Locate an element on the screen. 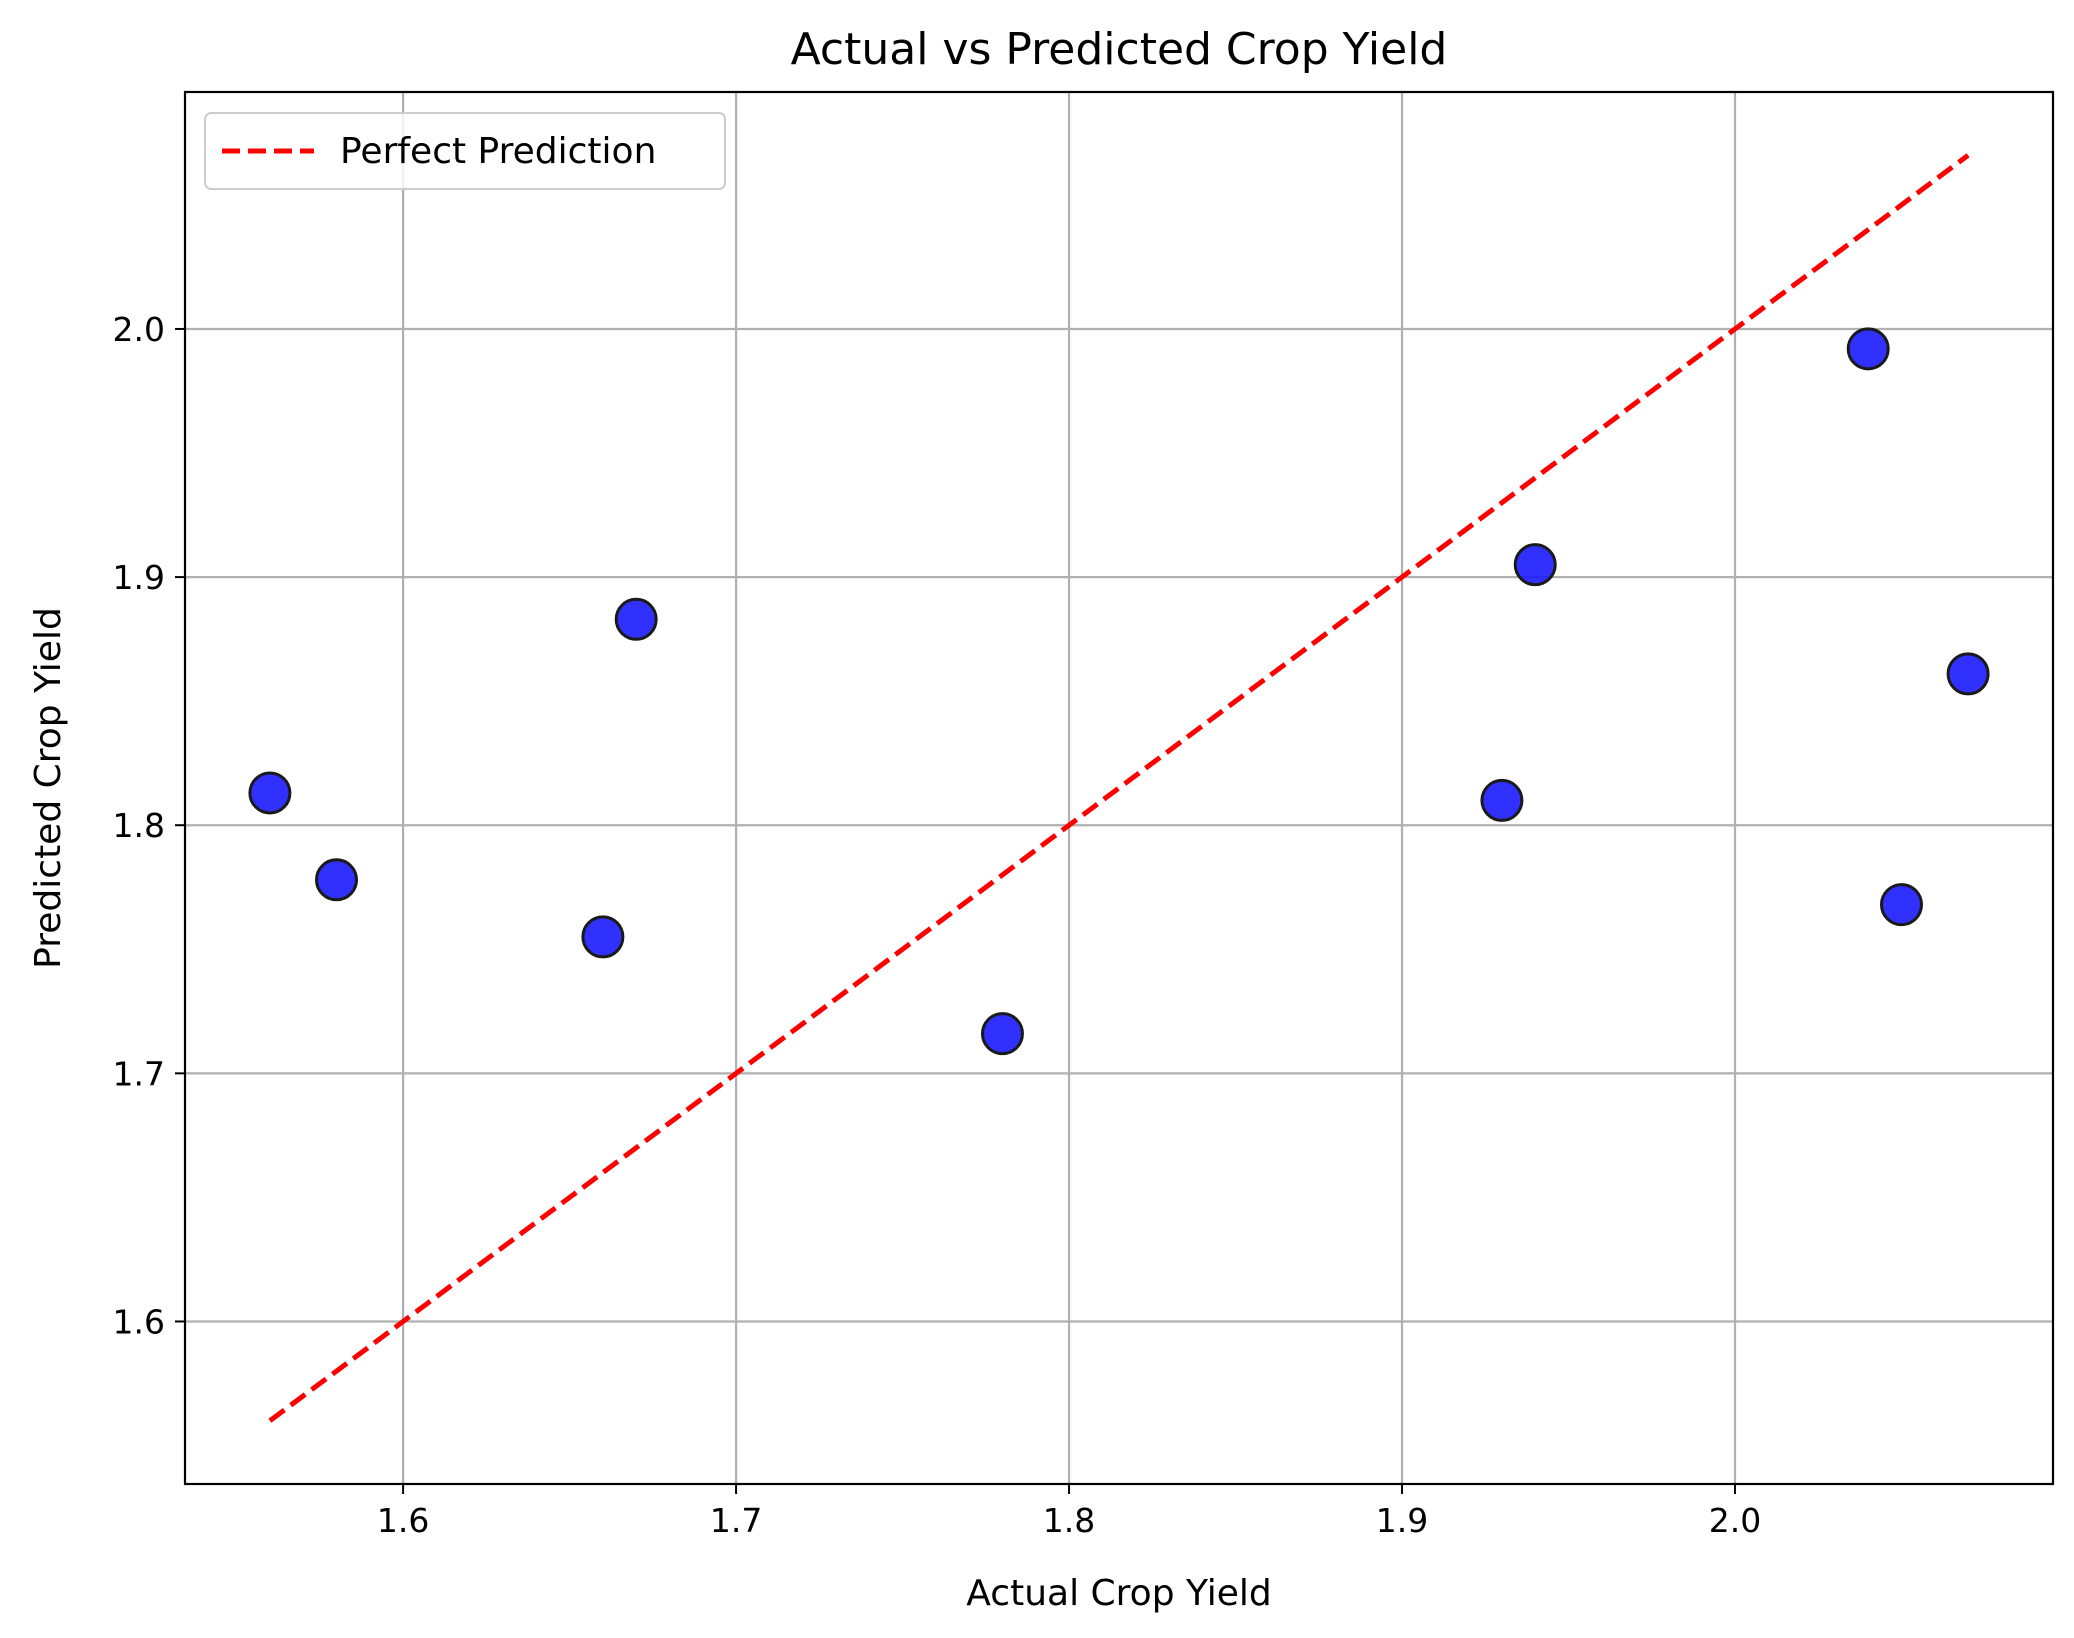 This screenshot has height=1638, width=2074. y-tick-label: 1.9 is located at coordinates (139, 577).